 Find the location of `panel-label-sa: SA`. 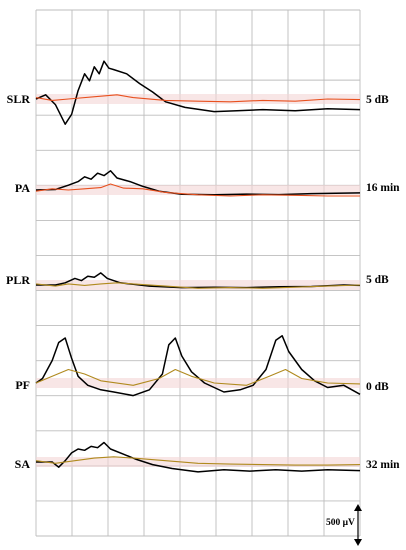

panel-label-sa: SA is located at coordinates (22, 464).